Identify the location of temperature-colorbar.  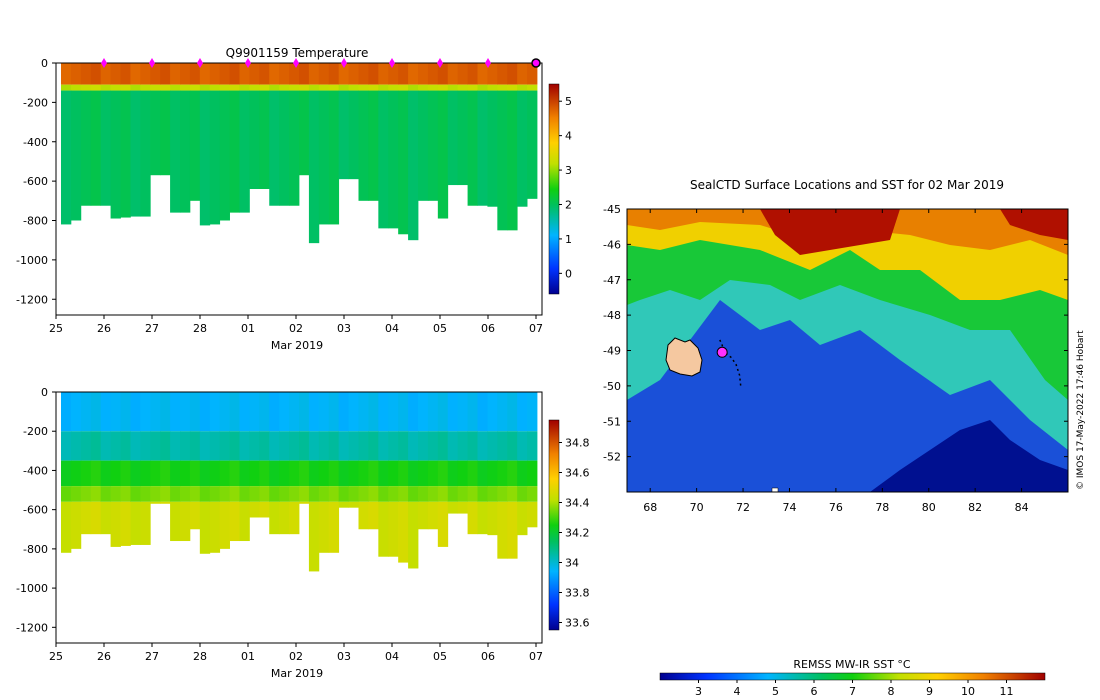
(554, 189).